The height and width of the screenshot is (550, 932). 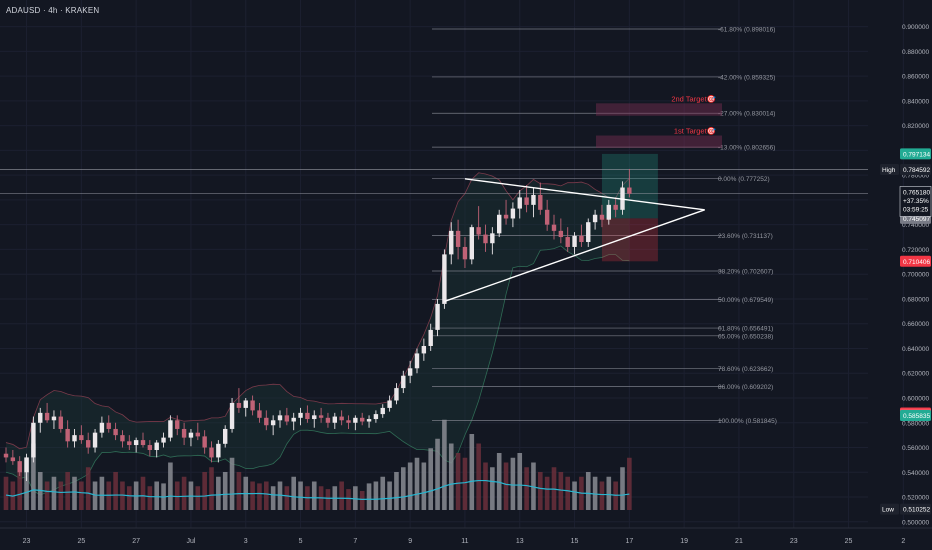 I want to click on y-axis-tick-label: 0.620000, so click(x=915, y=374).